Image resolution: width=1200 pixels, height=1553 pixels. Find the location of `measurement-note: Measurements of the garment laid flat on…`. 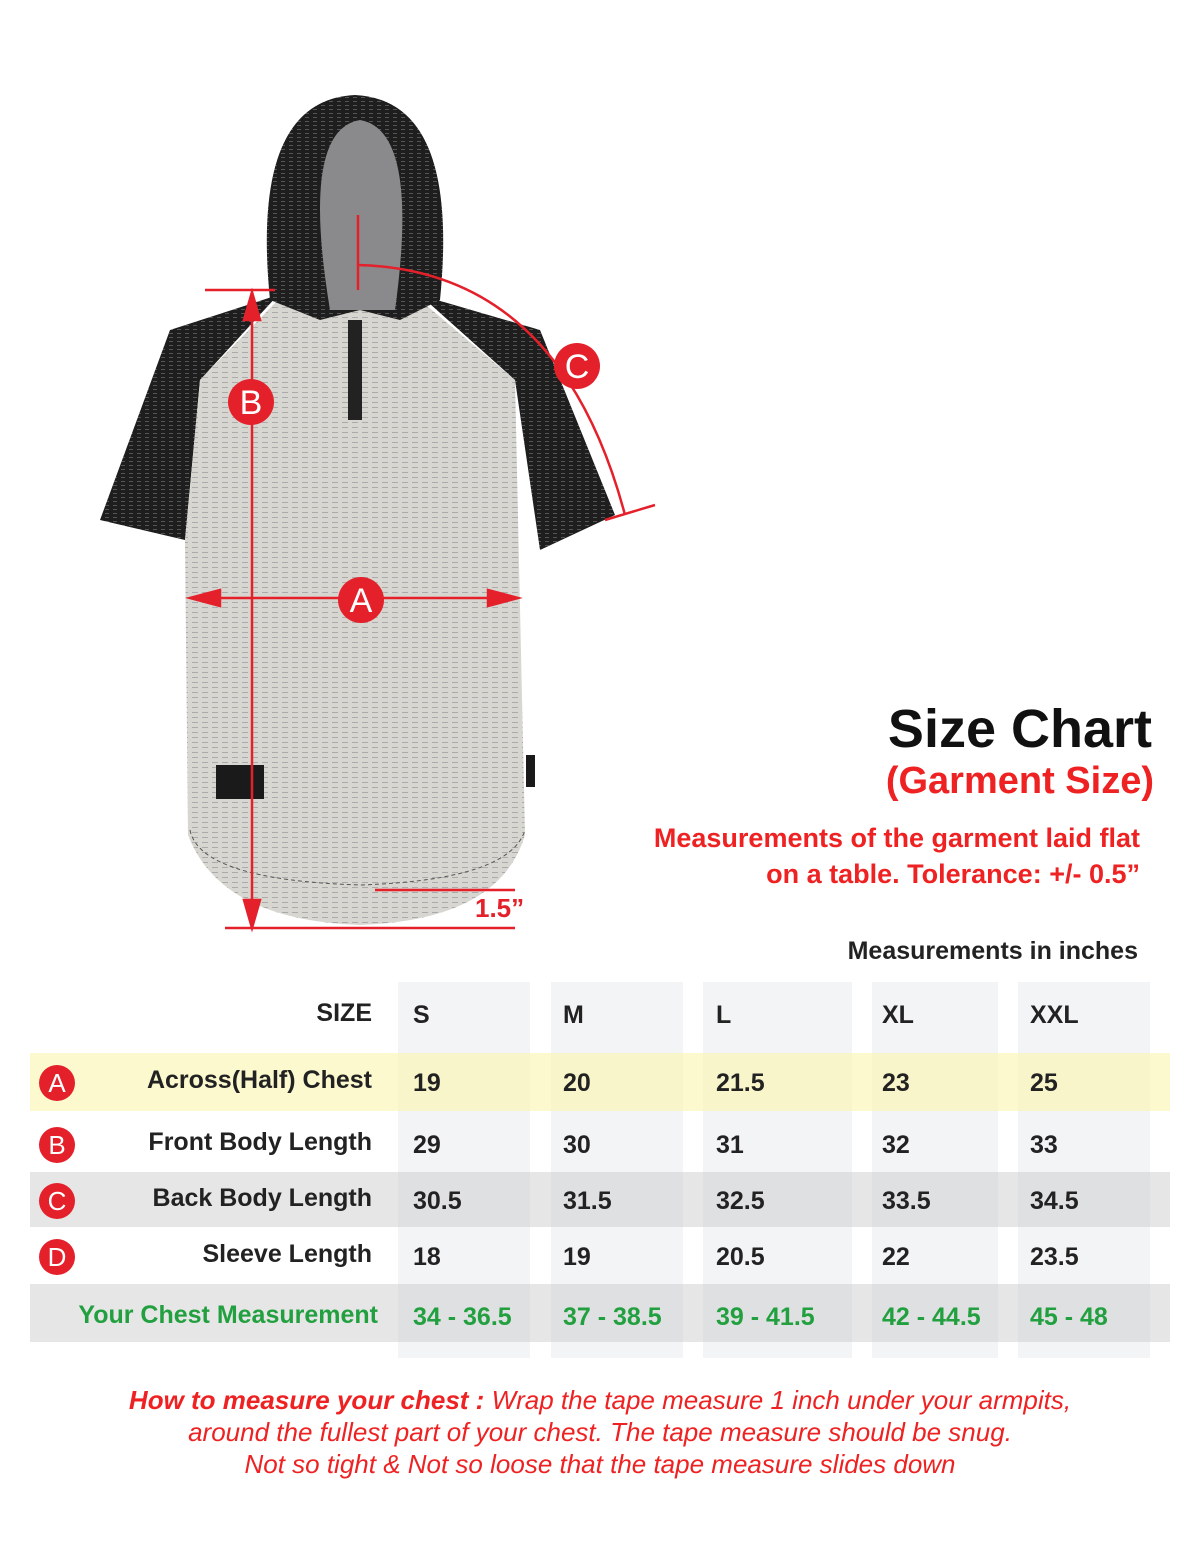

measurement-note: Measurements of the garment laid flat on… is located at coordinates (830, 856).